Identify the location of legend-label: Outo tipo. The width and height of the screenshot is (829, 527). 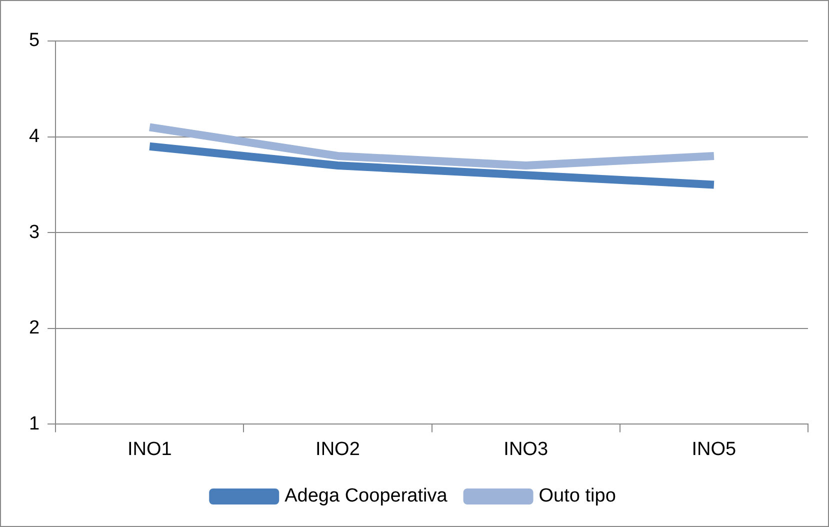
(577, 496).